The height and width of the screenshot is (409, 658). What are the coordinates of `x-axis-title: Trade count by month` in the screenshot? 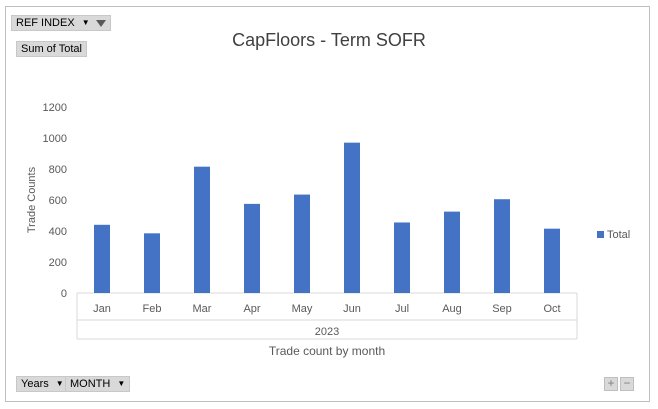 It's located at (327, 351).